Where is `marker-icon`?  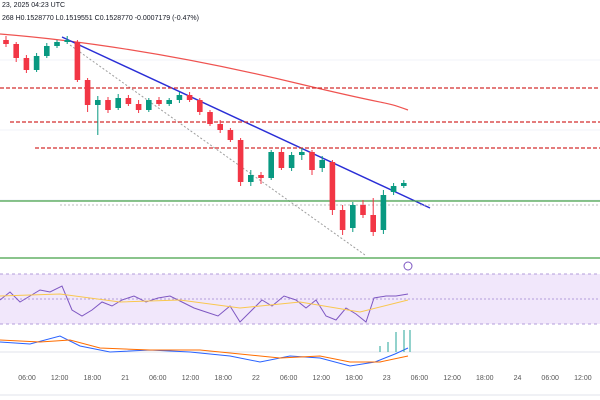 marker-icon is located at coordinates (408, 266).